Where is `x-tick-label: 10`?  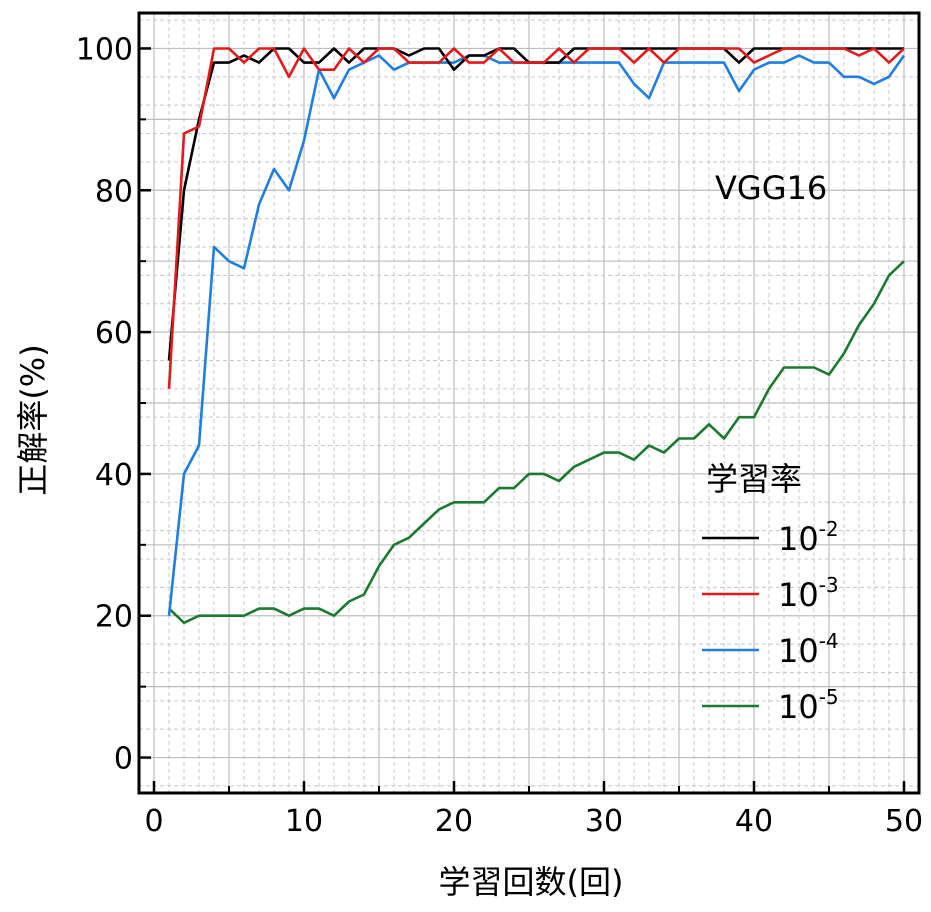 x-tick-label: 10 is located at coordinates (304, 821).